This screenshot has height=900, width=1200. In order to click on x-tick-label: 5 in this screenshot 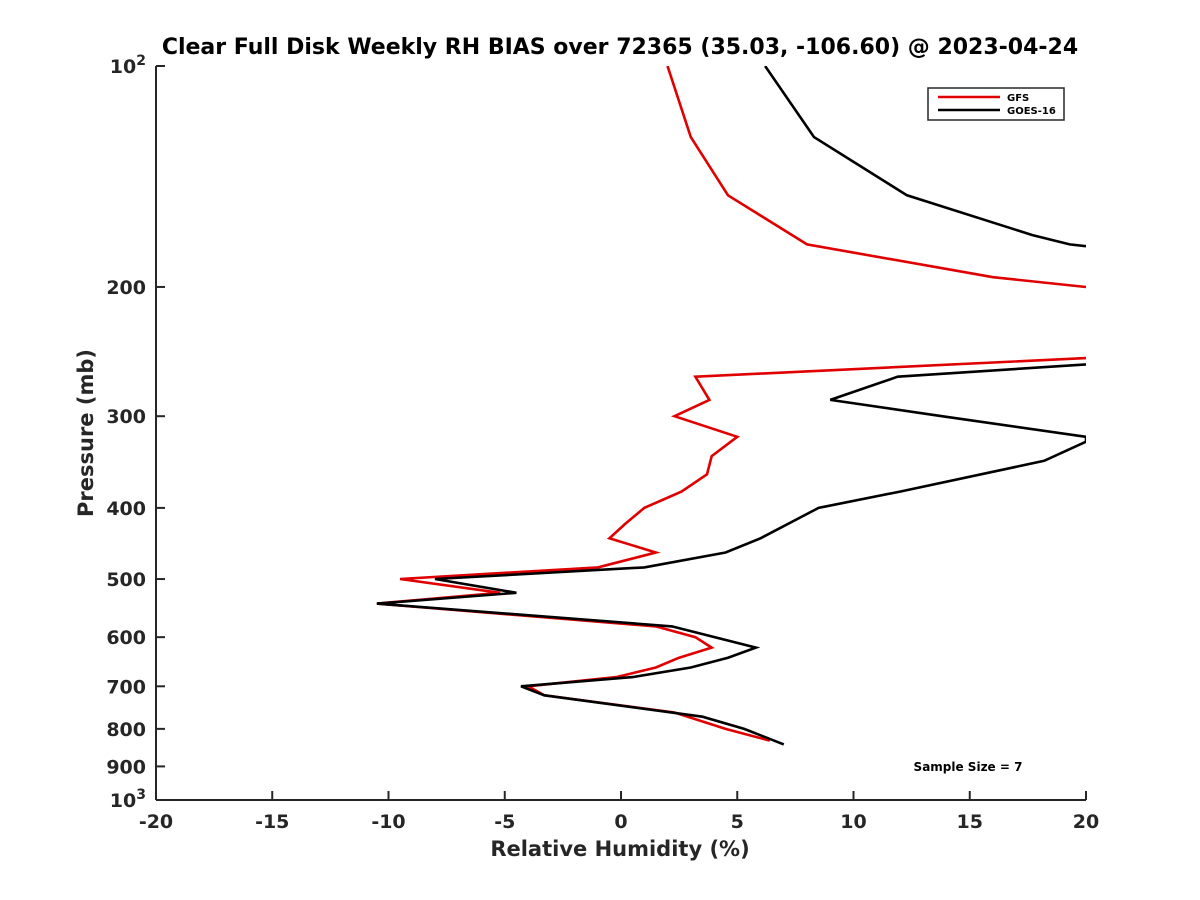, I will do `click(737, 822)`.